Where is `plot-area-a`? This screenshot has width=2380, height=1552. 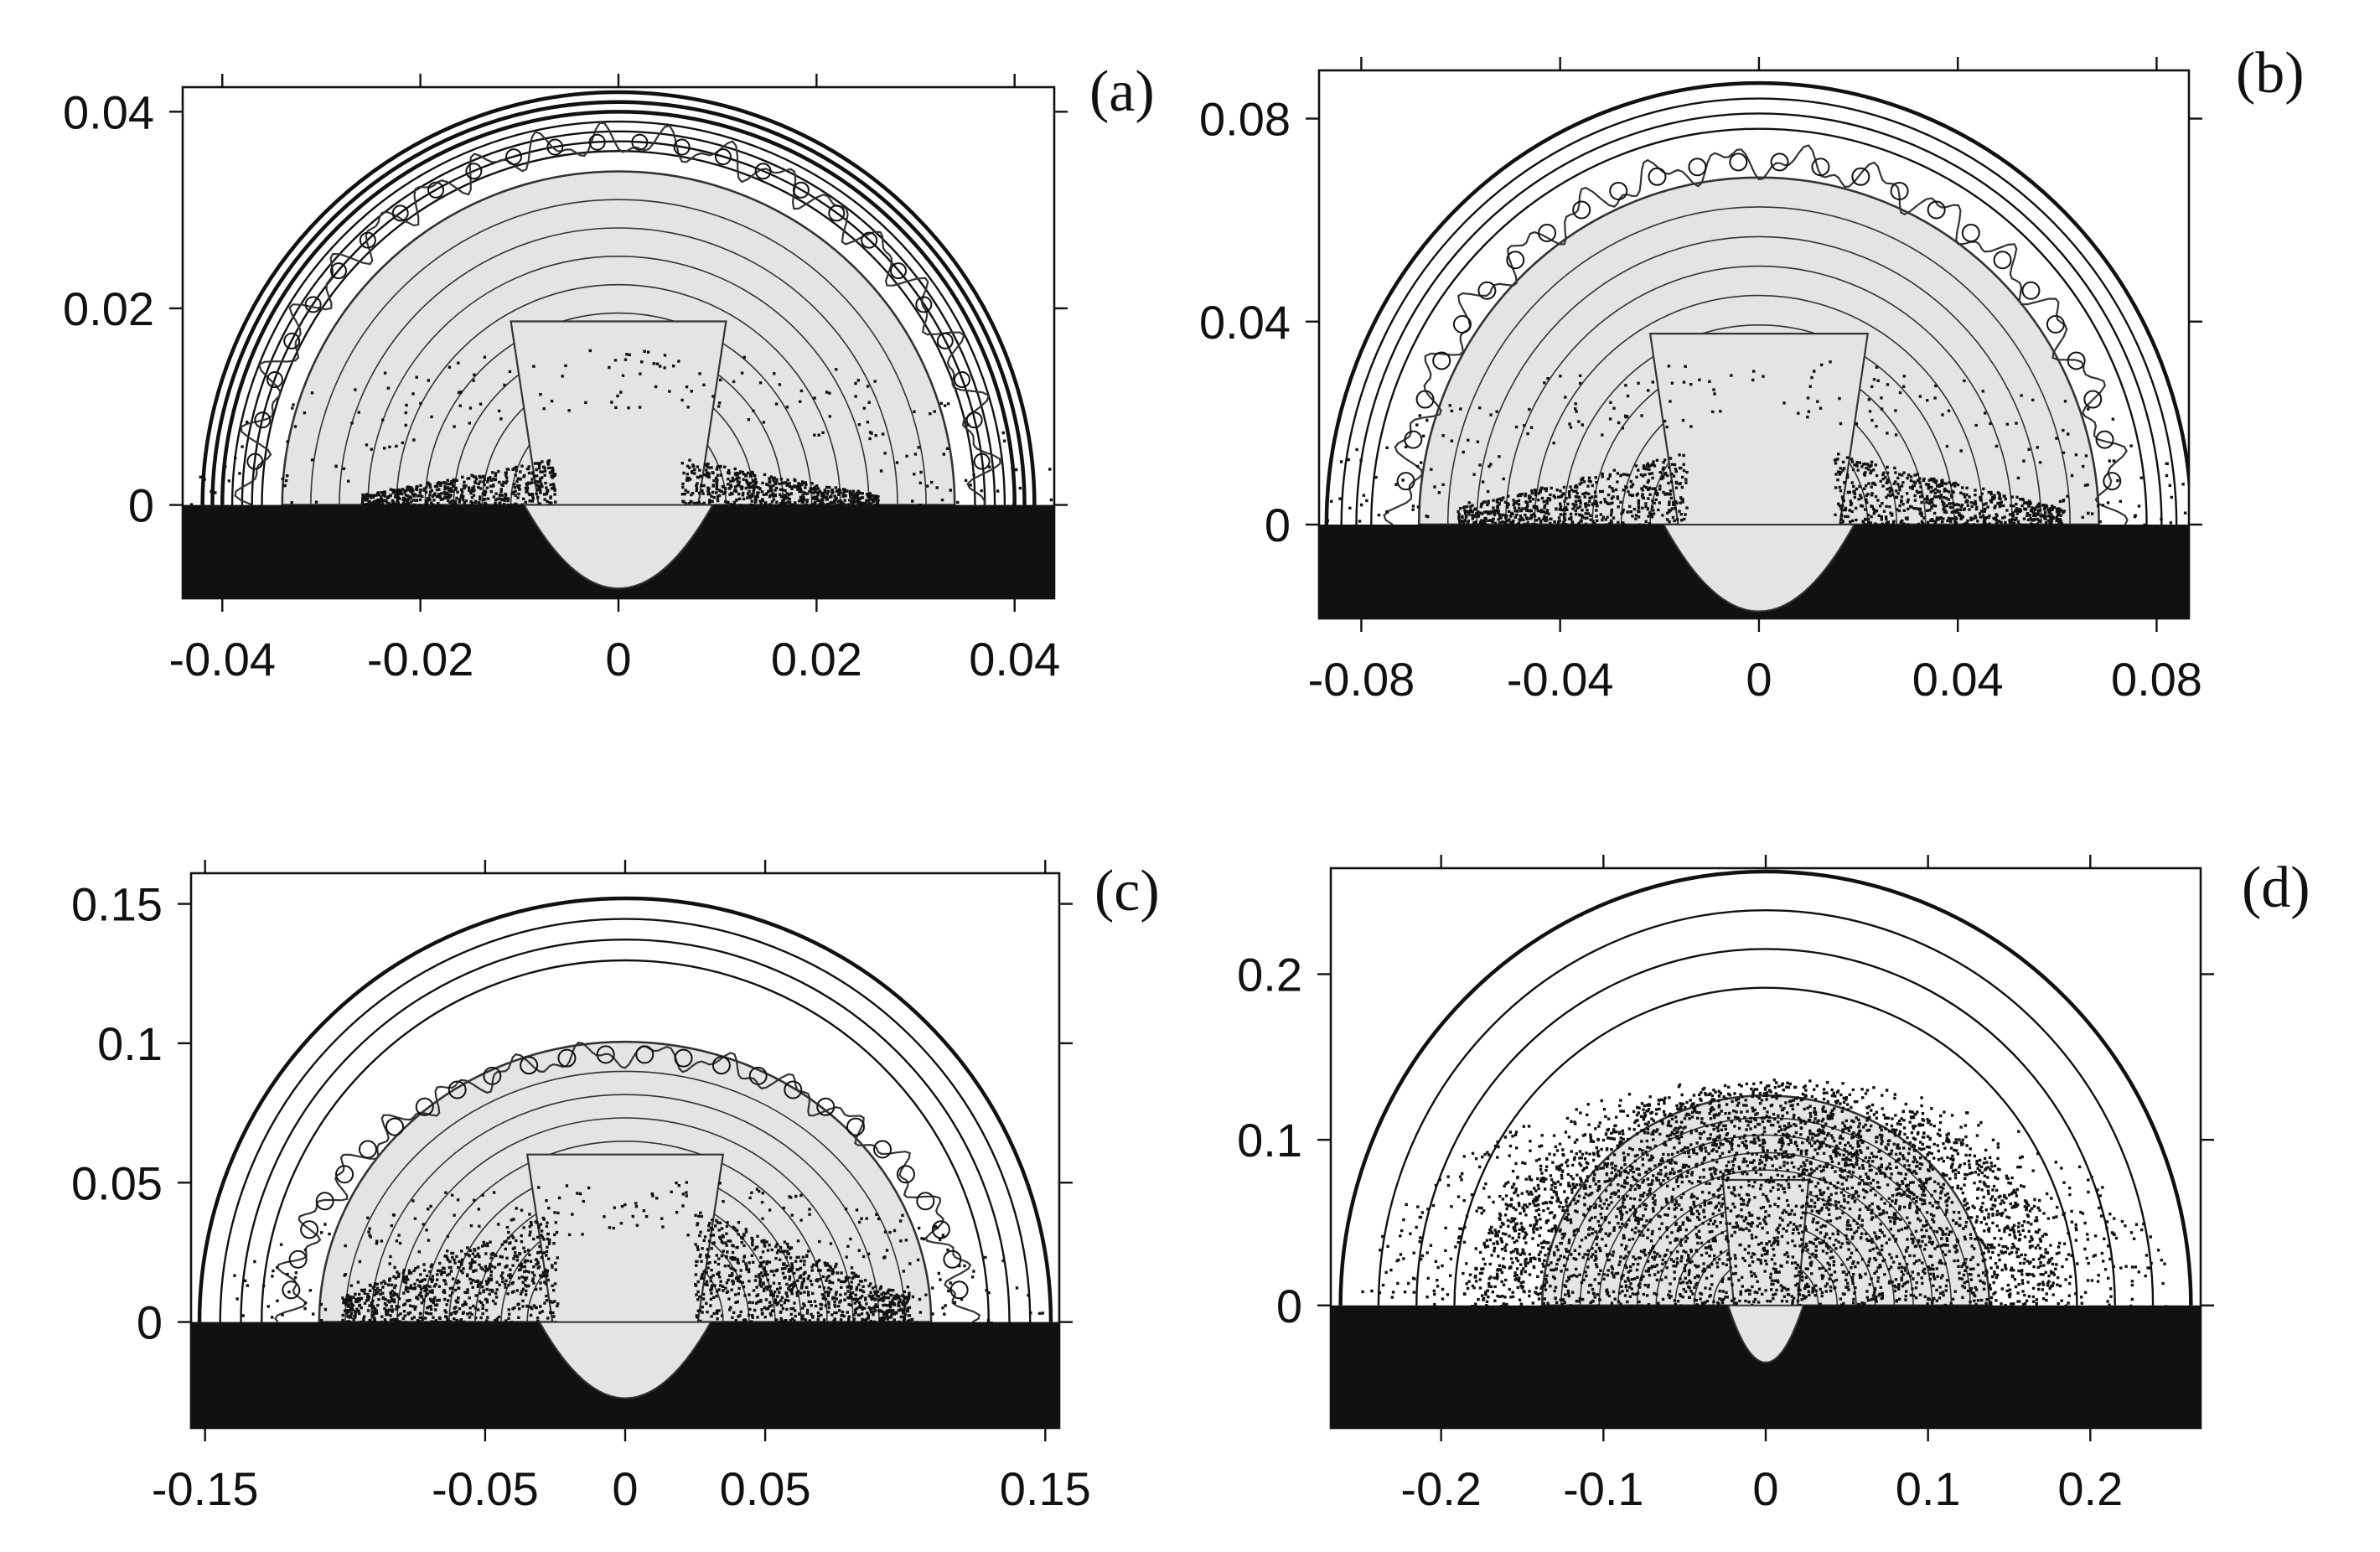
plot-area-a is located at coordinates (618, 345).